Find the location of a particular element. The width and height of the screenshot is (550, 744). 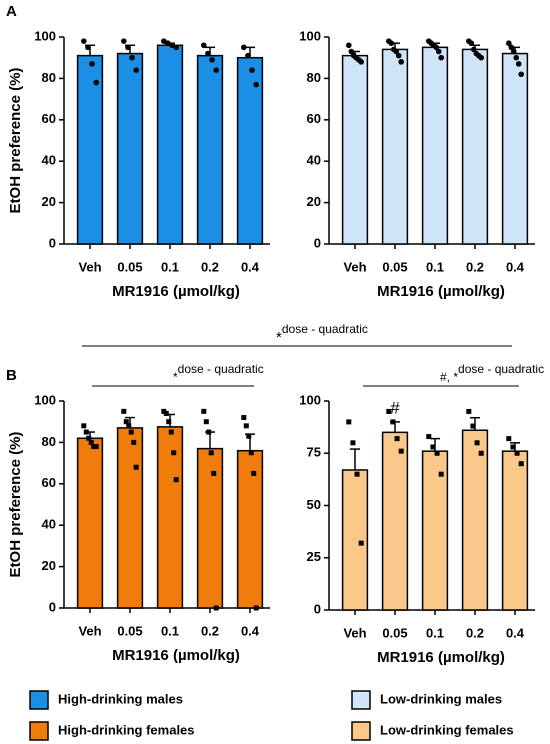

legend-label: Low-drinking males is located at coordinates (441, 698).